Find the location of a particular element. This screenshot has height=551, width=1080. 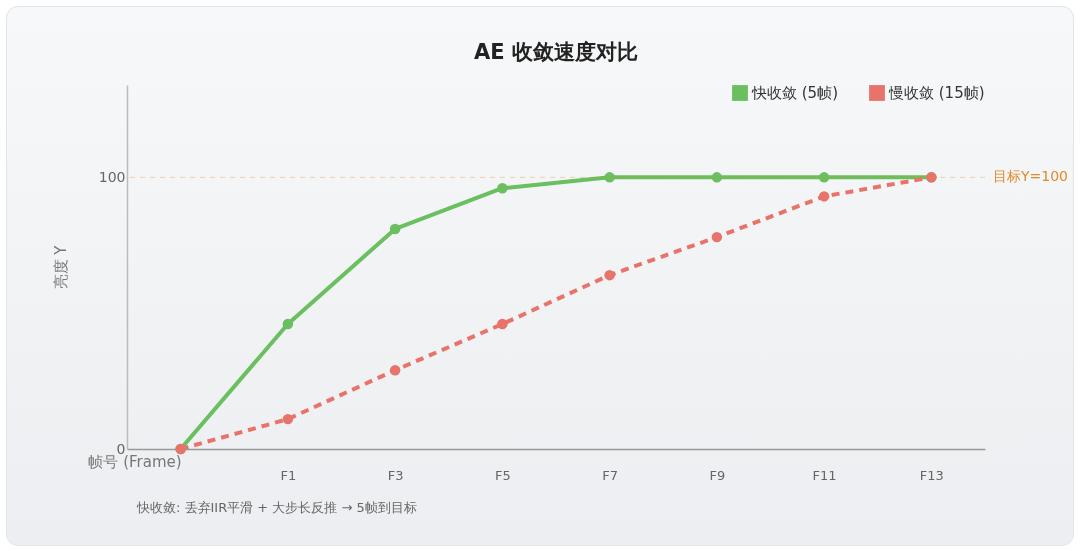

x-tick-label: F11 is located at coordinates (824, 475).